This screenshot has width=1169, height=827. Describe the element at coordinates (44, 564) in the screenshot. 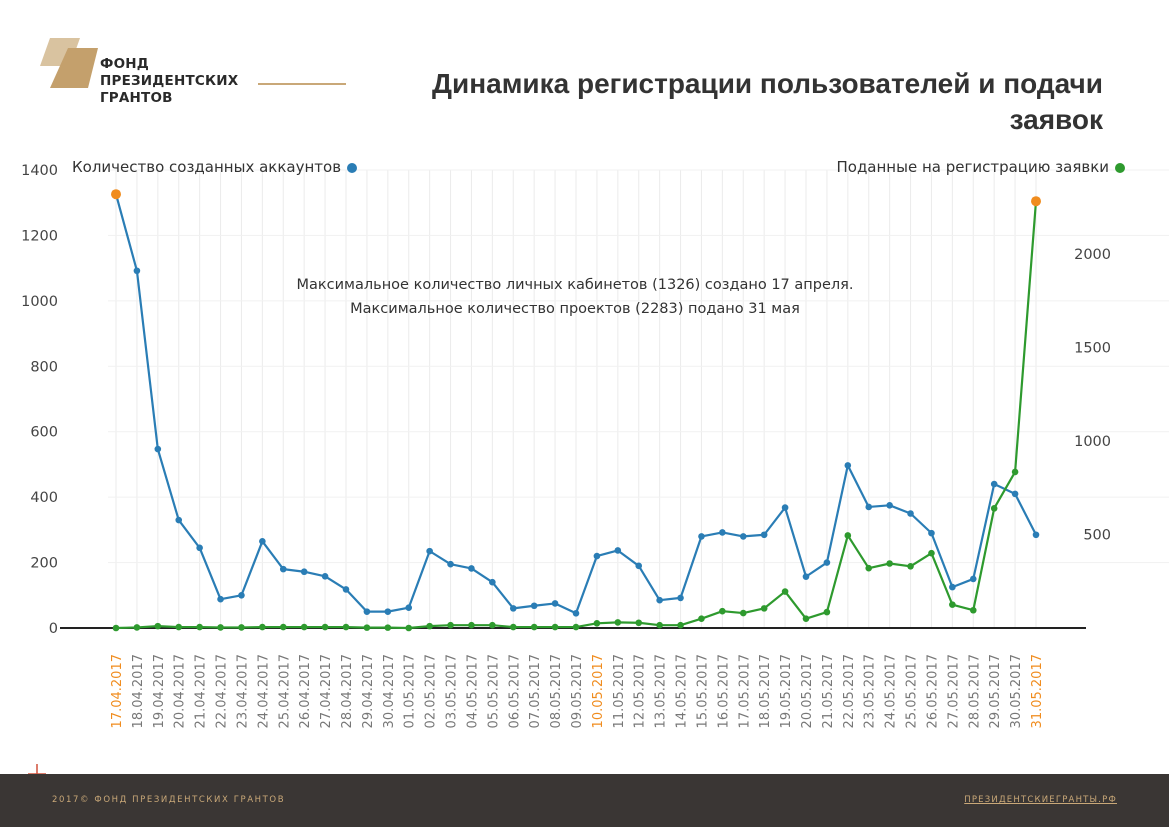

I see `y-left-tick-label: 200` at that location.